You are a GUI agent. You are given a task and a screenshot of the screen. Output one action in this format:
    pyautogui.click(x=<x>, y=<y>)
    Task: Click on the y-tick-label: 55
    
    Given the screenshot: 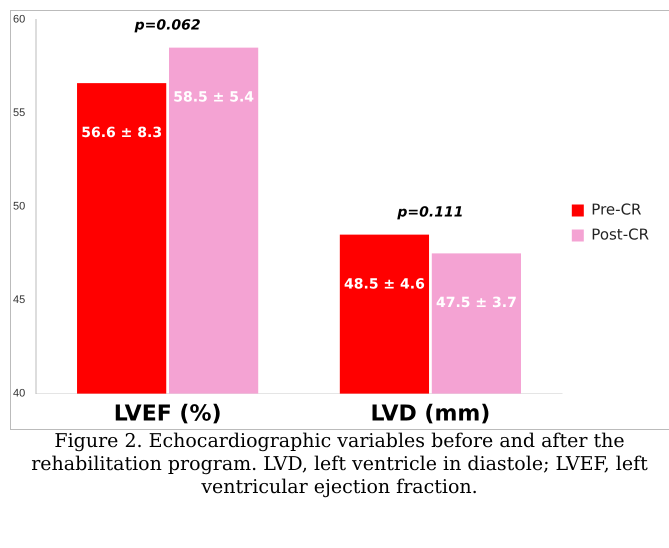 What is the action you would take?
    pyautogui.click(x=19, y=113)
    